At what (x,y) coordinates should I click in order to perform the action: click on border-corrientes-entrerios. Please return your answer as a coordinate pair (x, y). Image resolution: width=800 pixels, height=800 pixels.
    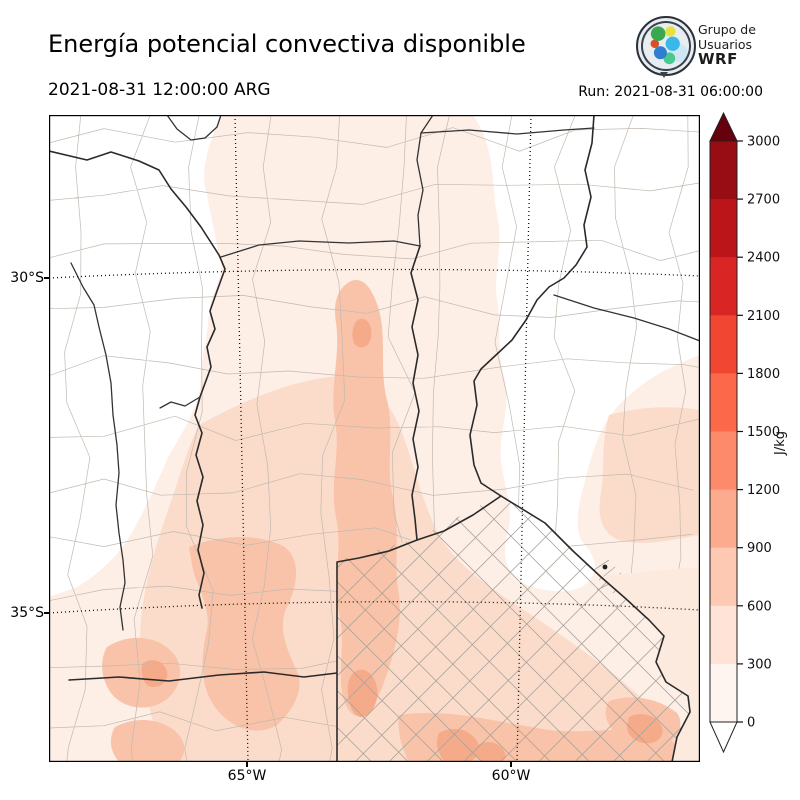
    Looking at the image, I should click on (626, 318).